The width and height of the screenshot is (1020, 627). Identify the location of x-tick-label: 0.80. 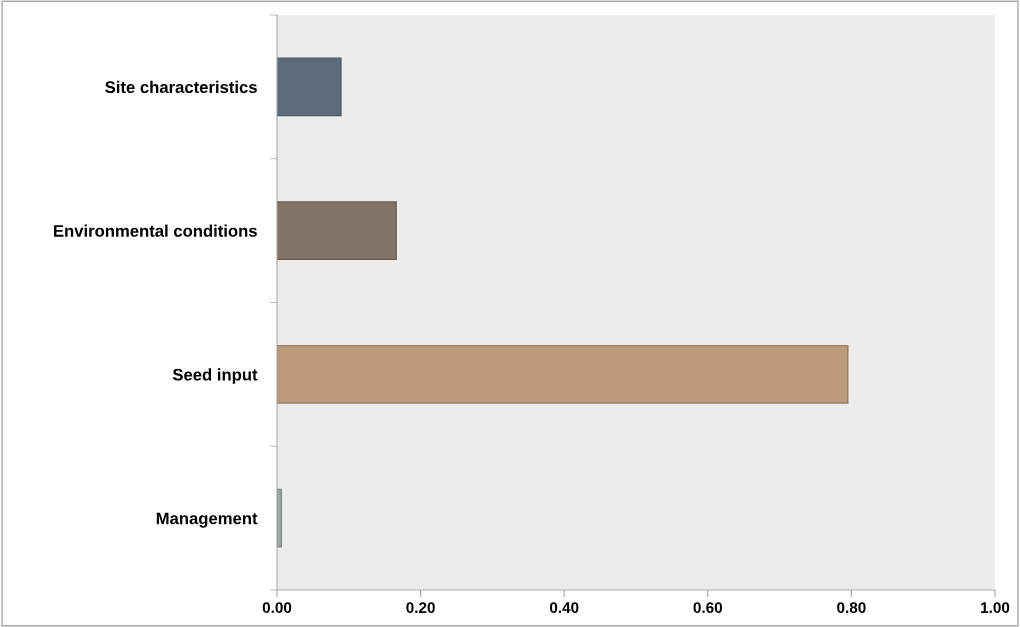
(851, 608).